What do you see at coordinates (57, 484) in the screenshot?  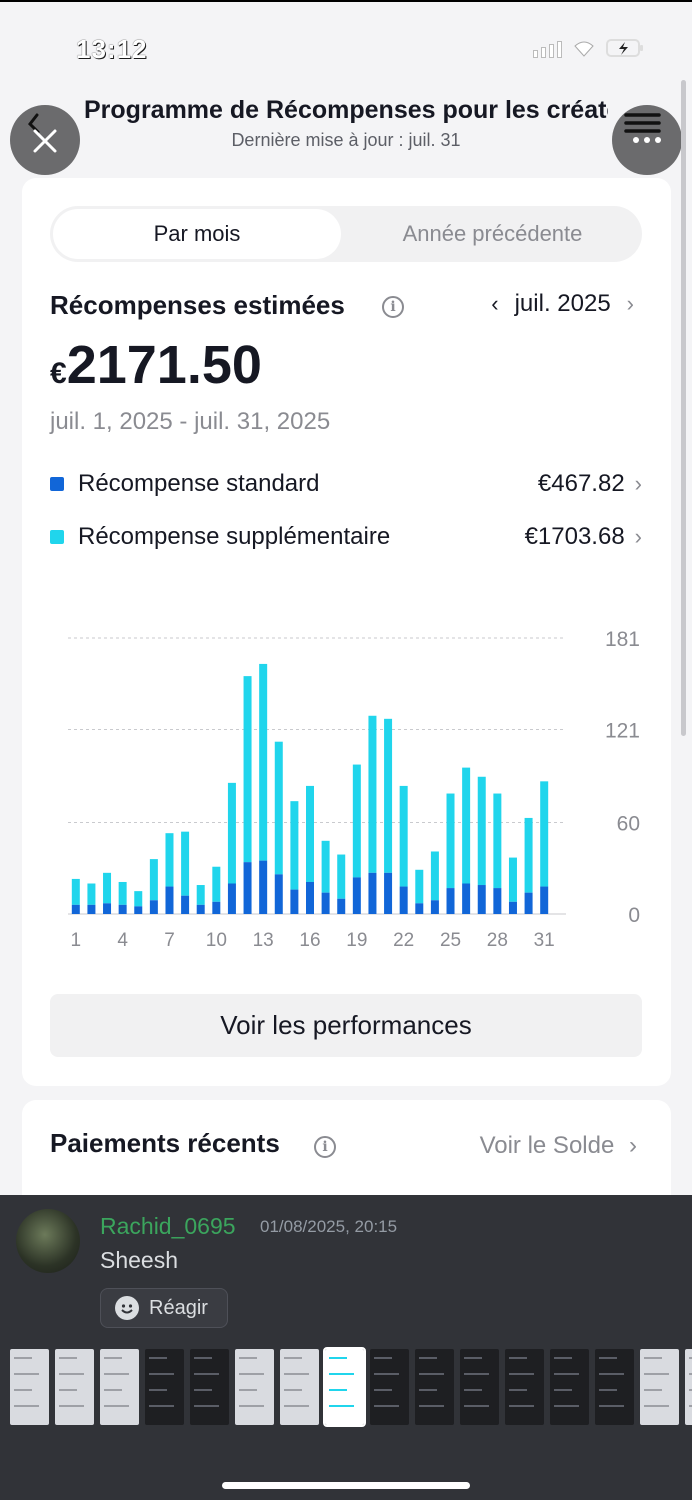 I see `standard-color-dot` at bounding box center [57, 484].